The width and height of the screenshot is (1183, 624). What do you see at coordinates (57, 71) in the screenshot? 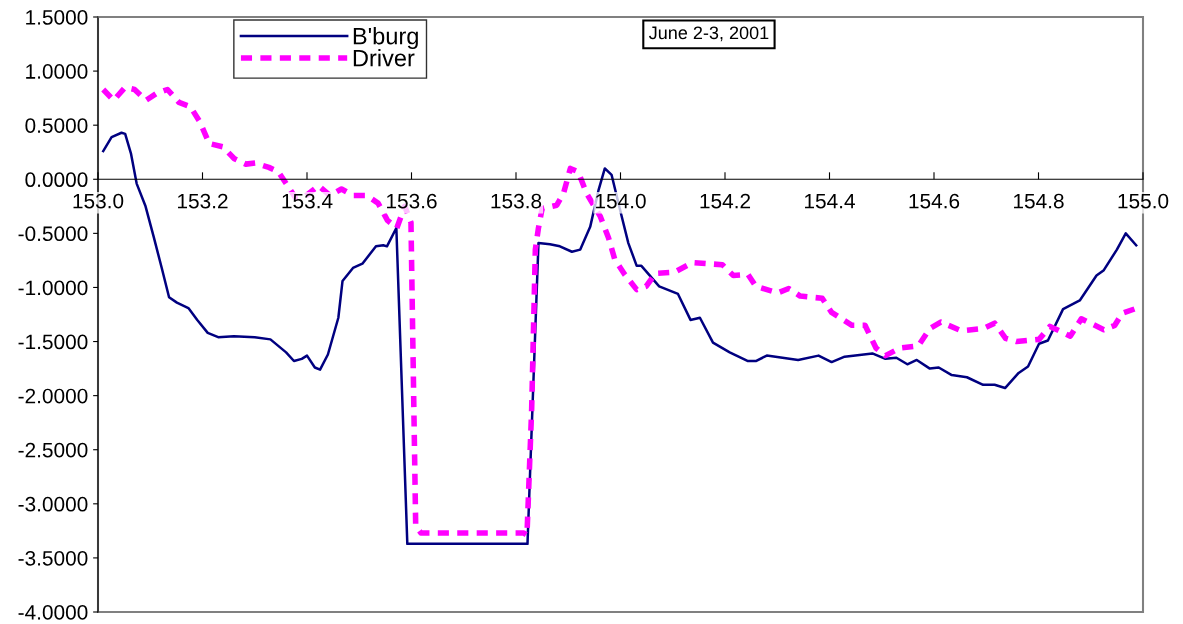
I see `y-tick-label: 1.0000` at bounding box center [57, 71].